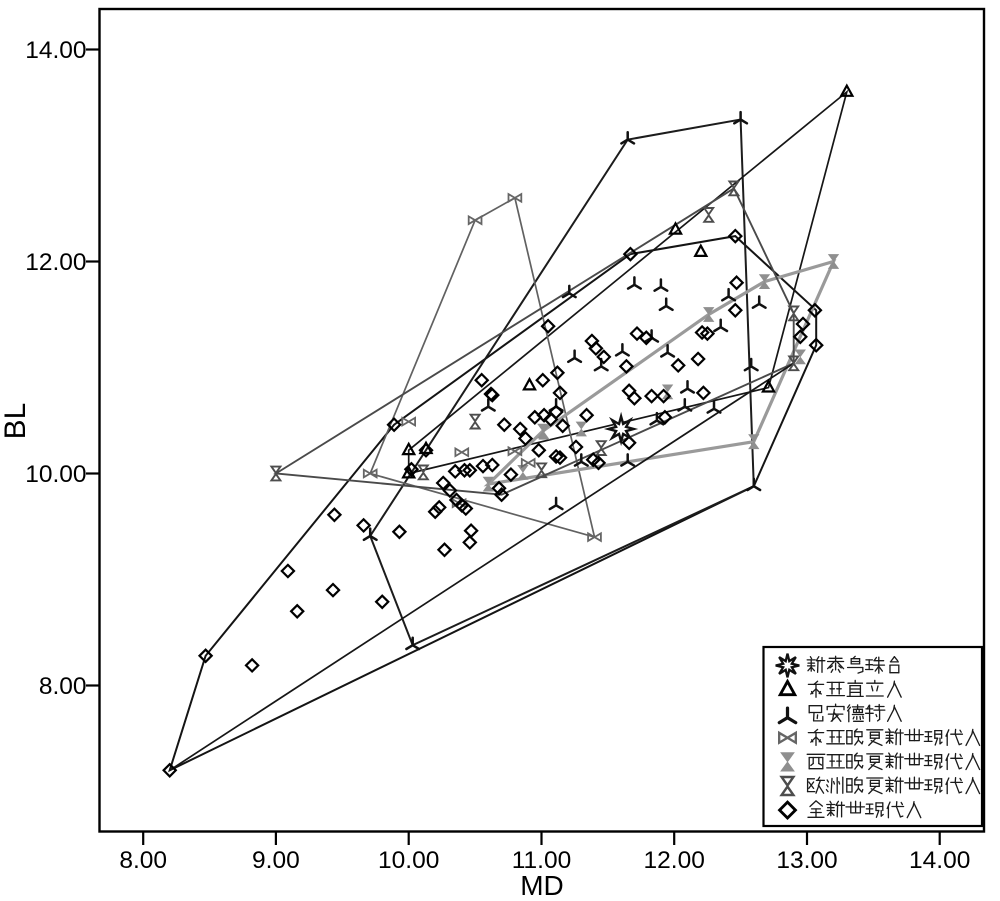 The height and width of the screenshot is (901, 1000). Describe the element at coordinates (276, 860) in the screenshot. I see `svg-text: 9.00` at that location.